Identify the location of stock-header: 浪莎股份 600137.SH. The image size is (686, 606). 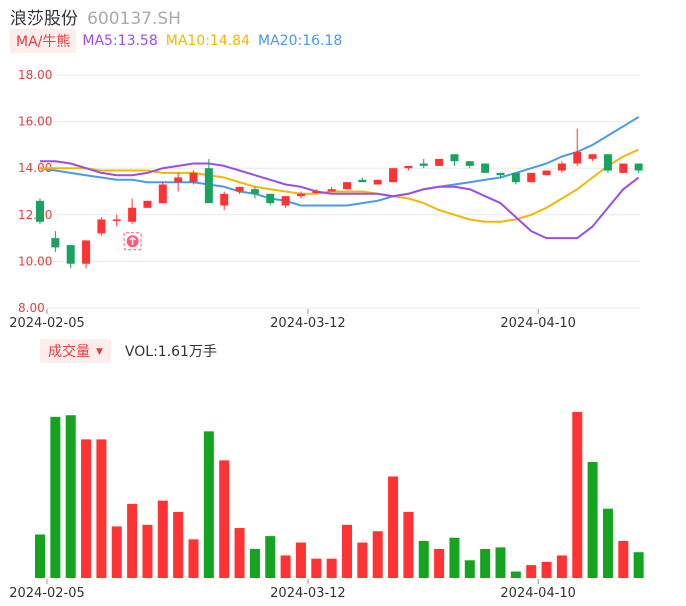
(95, 16).